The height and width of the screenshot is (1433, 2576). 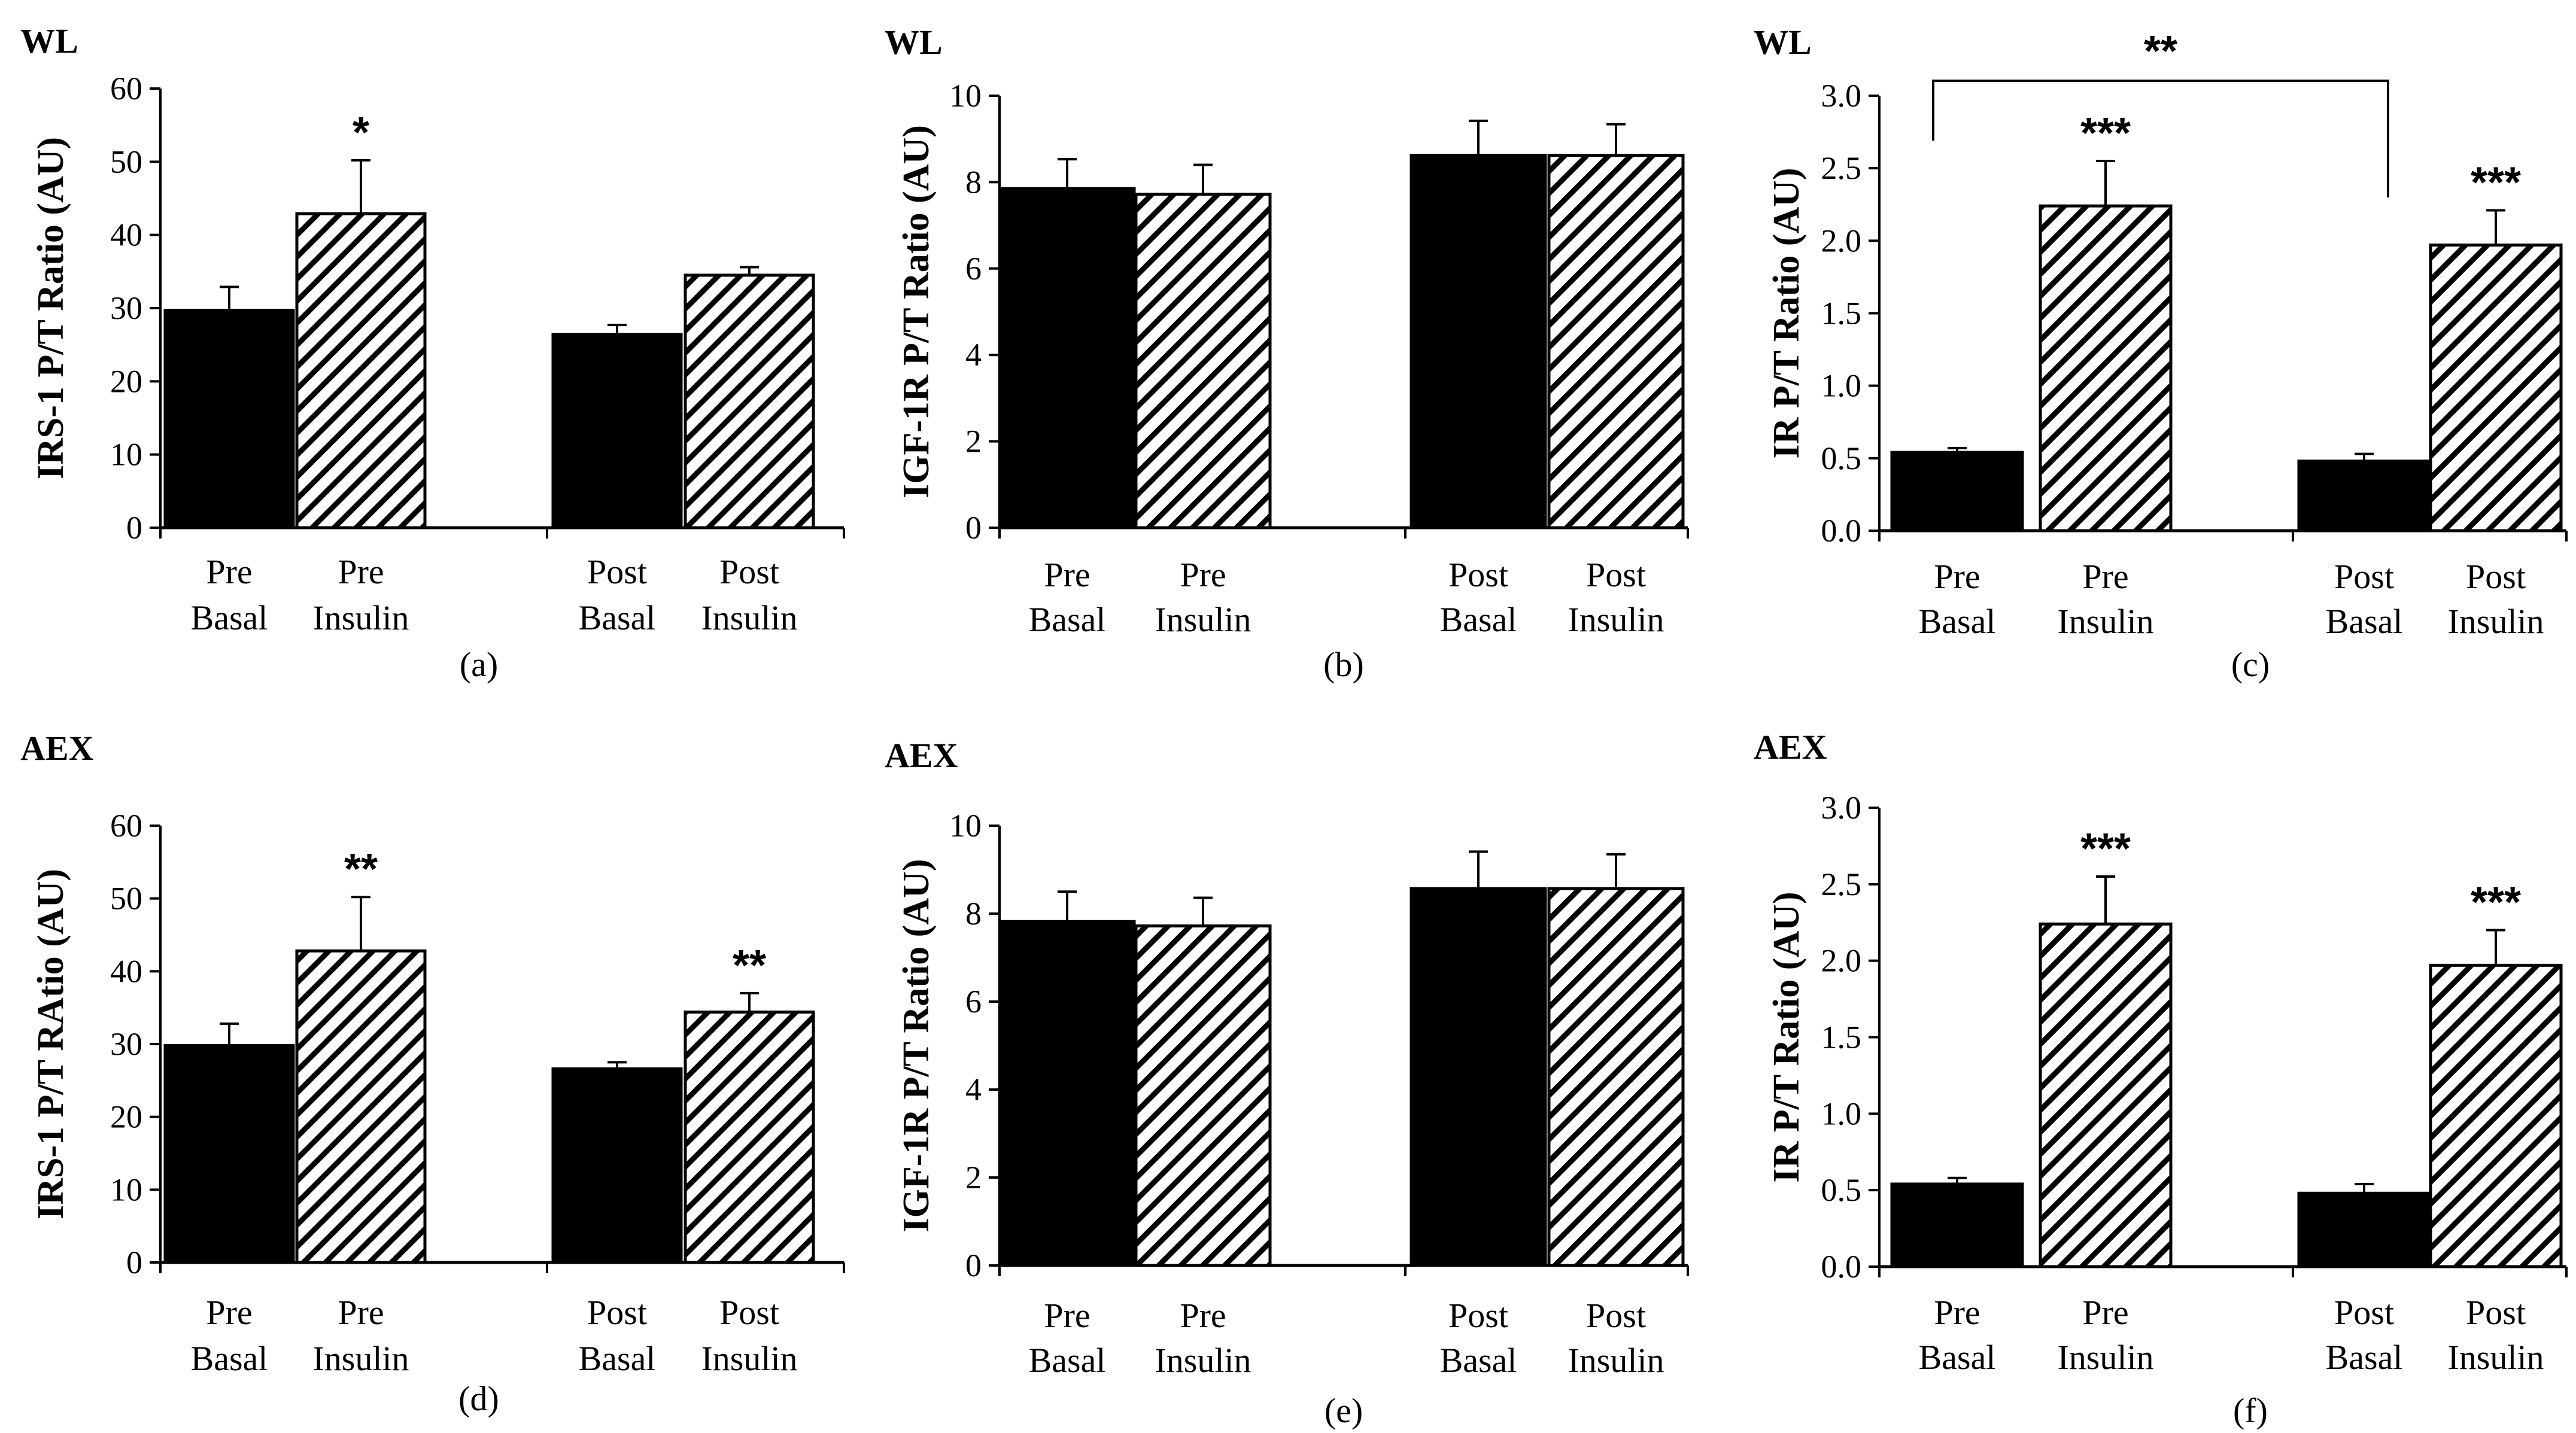 What do you see at coordinates (126, 899) in the screenshot?
I see `y-tick-label: 50` at bounding box center [126, 899].